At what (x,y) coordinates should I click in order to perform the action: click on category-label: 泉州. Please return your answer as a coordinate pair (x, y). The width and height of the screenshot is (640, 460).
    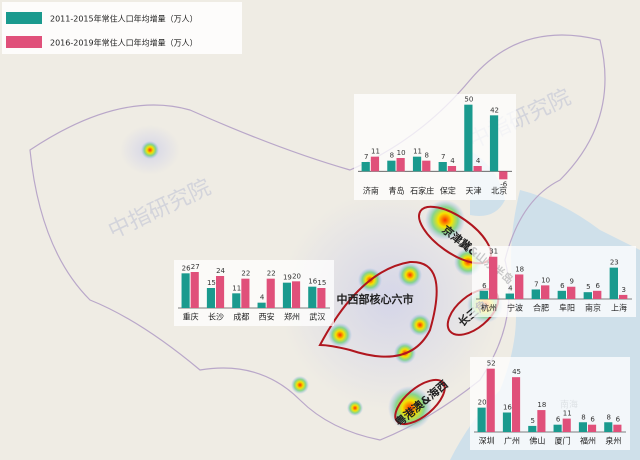
    Looking at the image, I should click on (613, 441).